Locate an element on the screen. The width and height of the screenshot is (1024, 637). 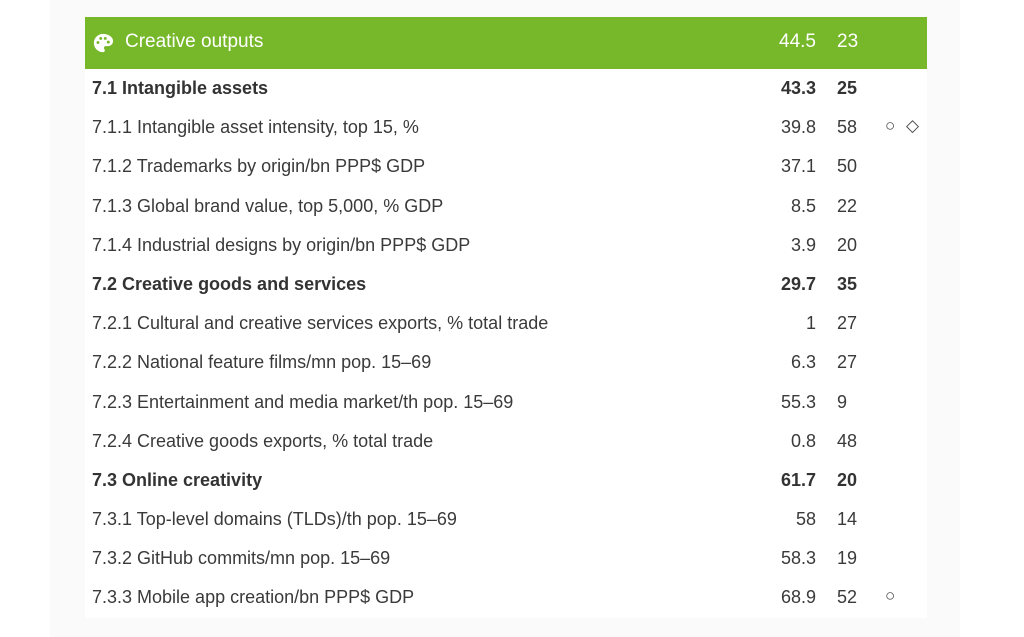
section-score: 44.5 is located at coordinates (797, 41).